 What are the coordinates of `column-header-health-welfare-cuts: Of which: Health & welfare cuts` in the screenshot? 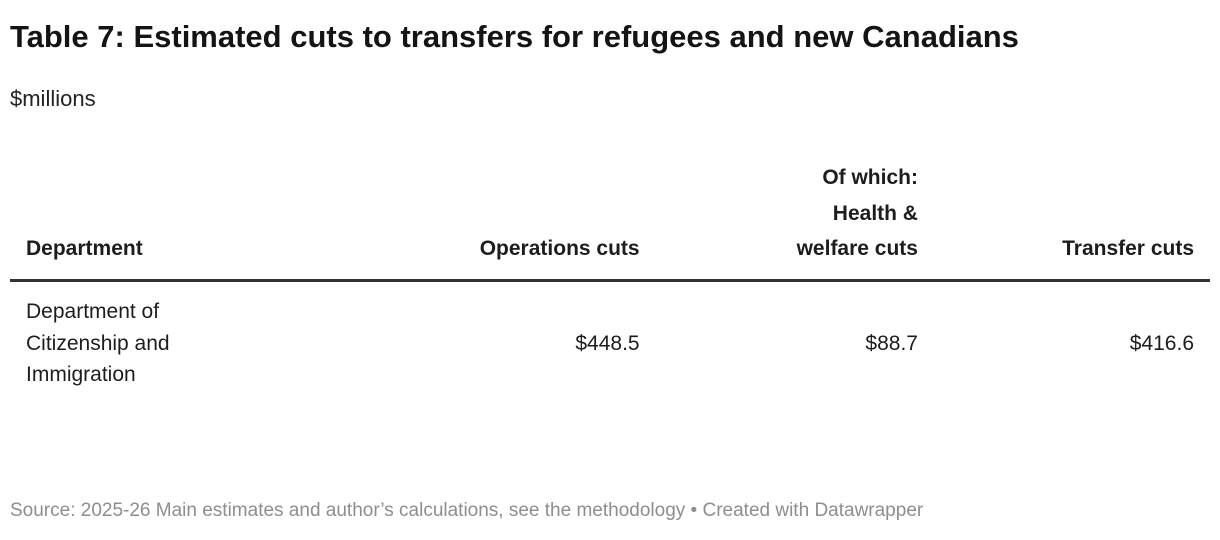 It's located at (857, 213).